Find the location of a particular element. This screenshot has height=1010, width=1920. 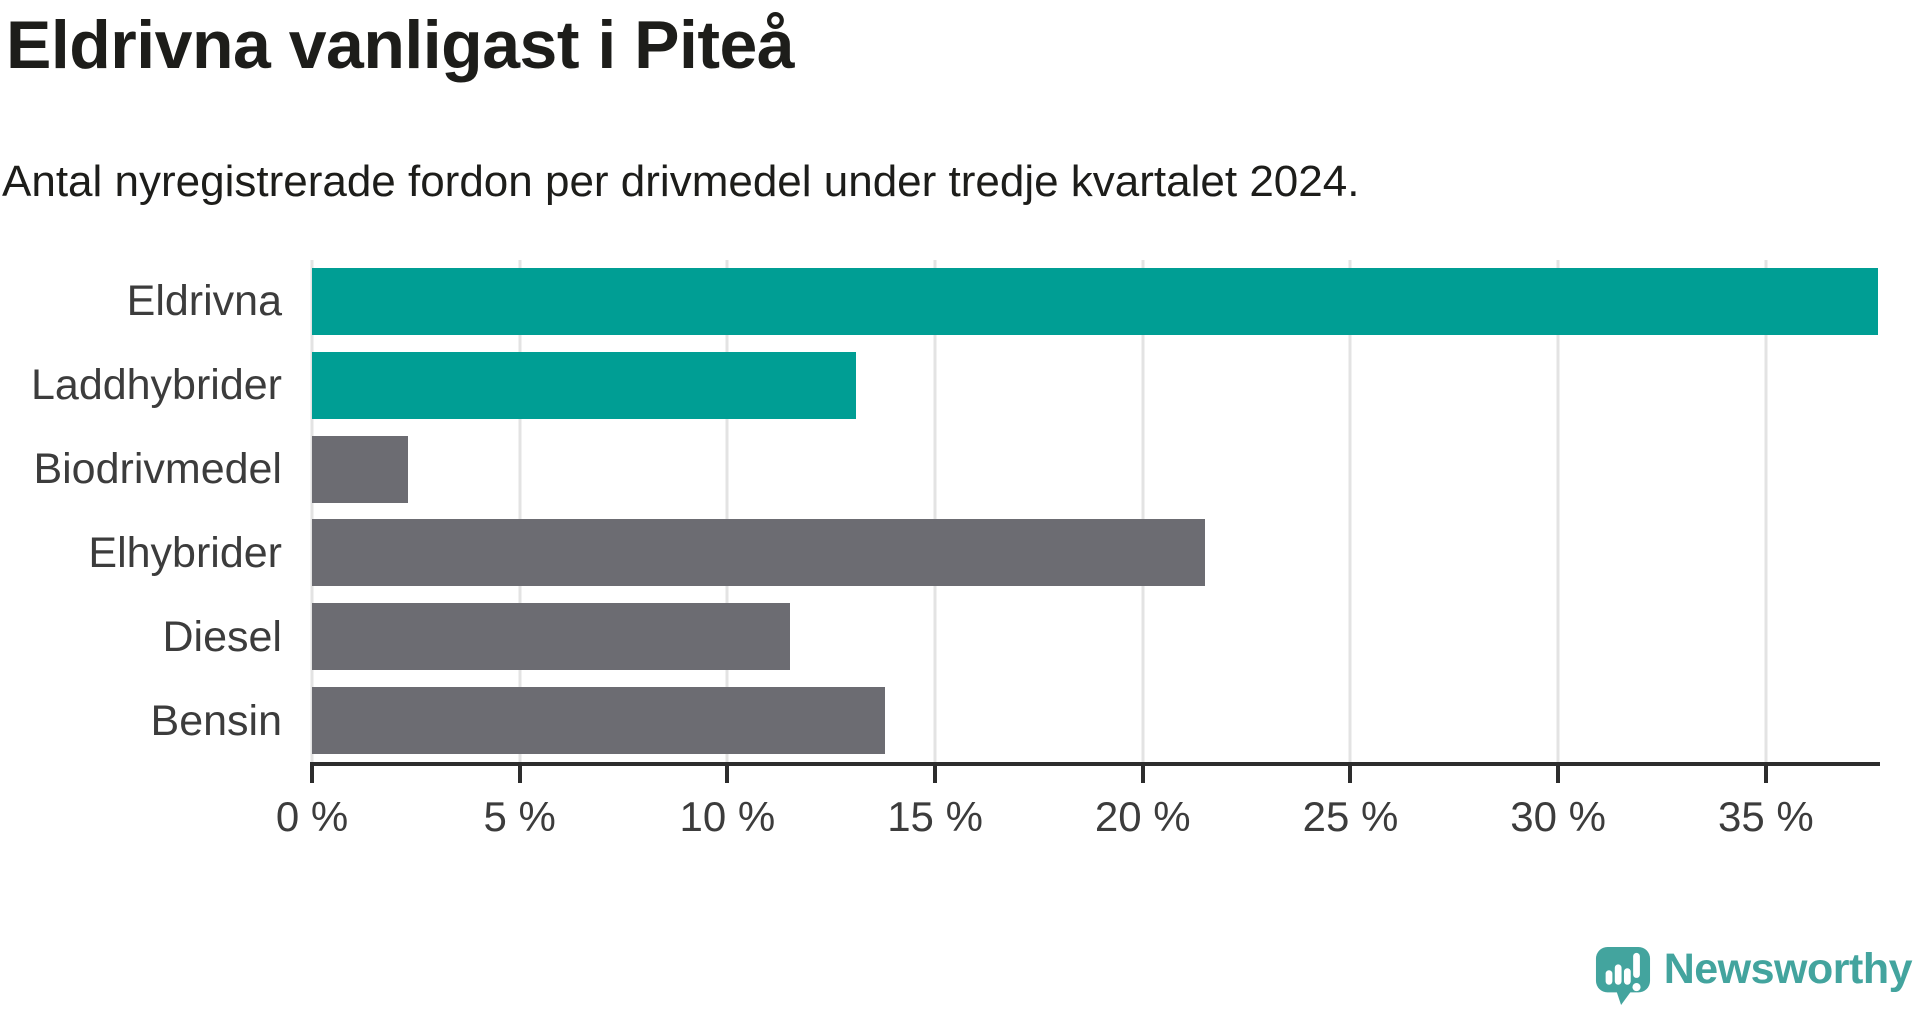

x-axis: 0 % 5 % 10 % 15 % 20 % 25 % 30 % 35 % is located at coordinates (1077, 806).